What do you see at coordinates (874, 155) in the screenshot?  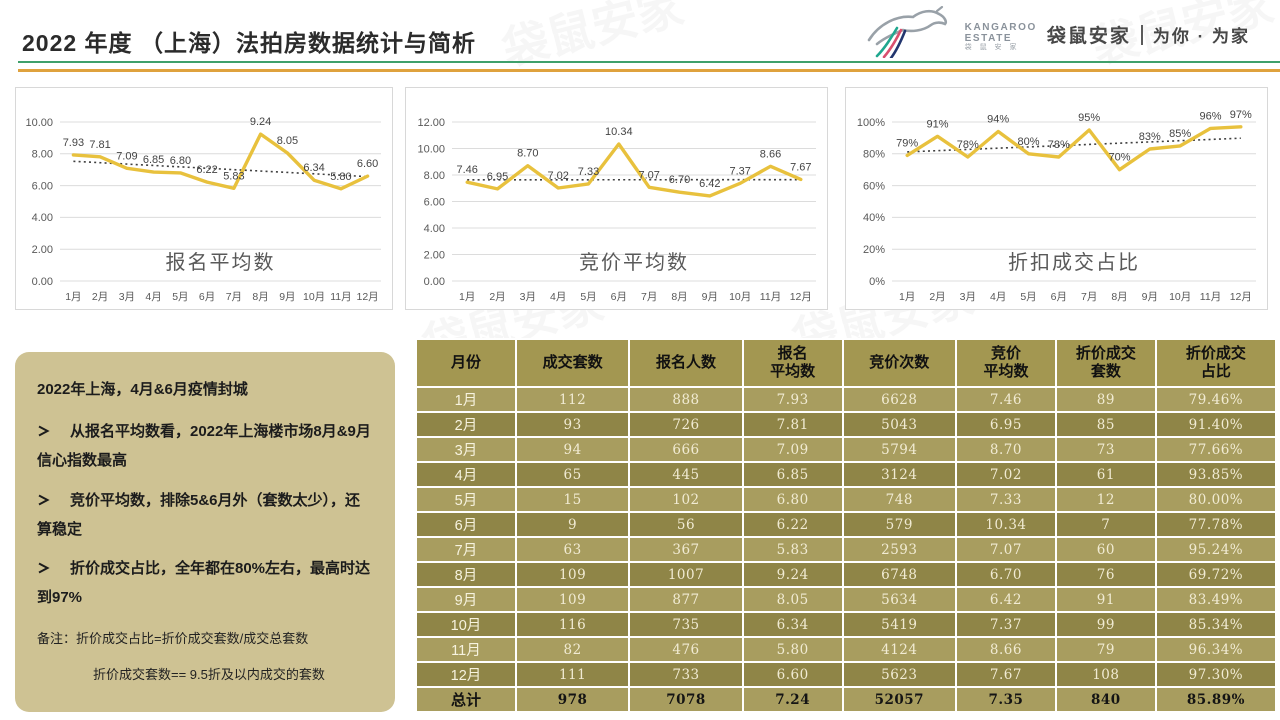 I see `svg-text: 80%` at bounding box center [874, 155].